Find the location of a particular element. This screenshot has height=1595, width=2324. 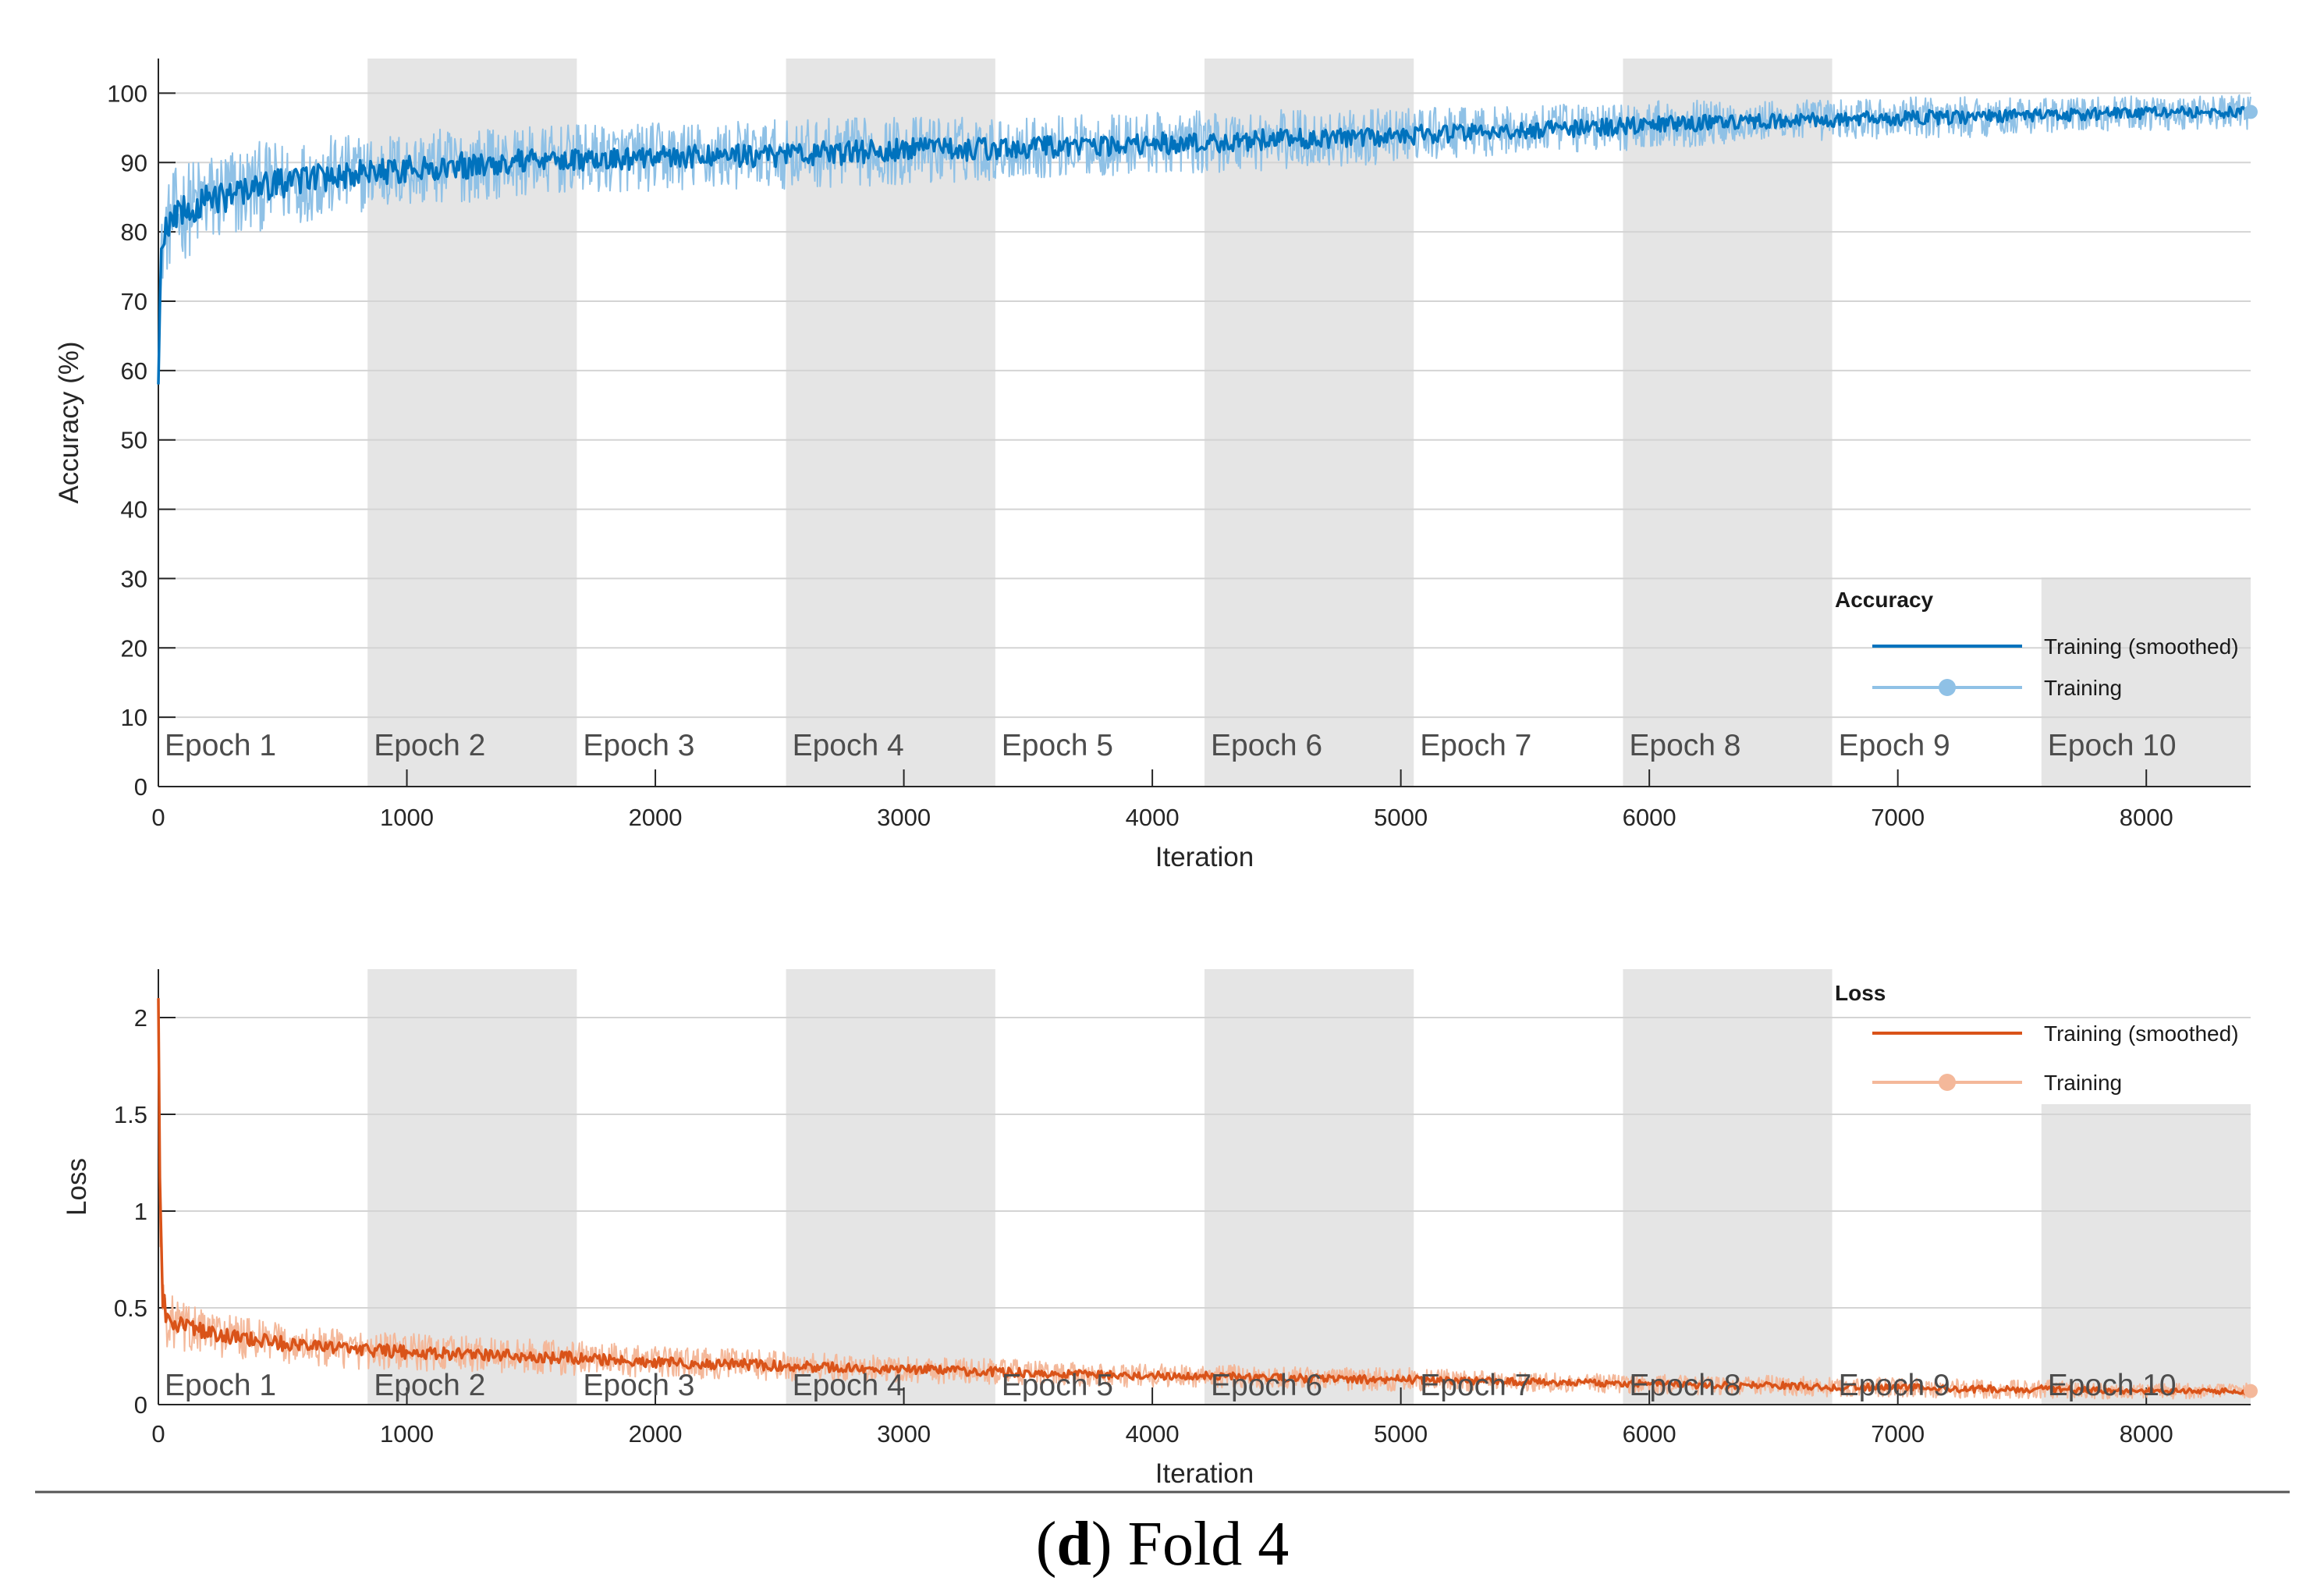

loss-epoch-label: Epoch 1 is located at coordinates (220, 1385).